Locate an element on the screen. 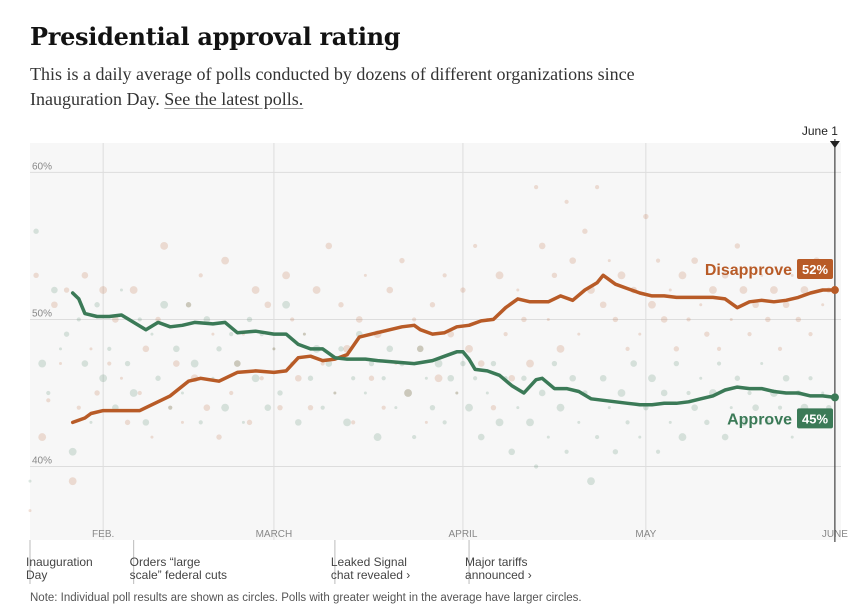 The height and width of the screenshot is (610, 862). annotation-text: Inauguration is located at coordinates (59, 562).